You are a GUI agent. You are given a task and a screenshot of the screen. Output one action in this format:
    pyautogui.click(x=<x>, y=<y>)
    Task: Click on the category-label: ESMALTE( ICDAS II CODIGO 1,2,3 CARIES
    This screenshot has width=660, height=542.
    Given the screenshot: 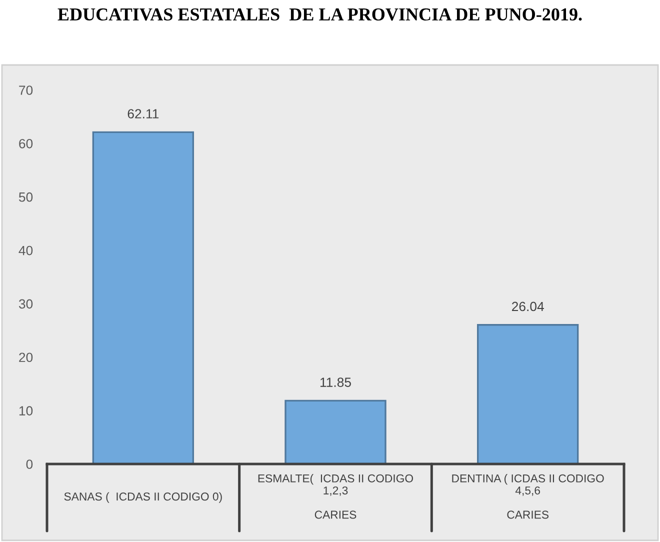 What is the action you would take?
    pyautogui.click(x=336, y=496)
    